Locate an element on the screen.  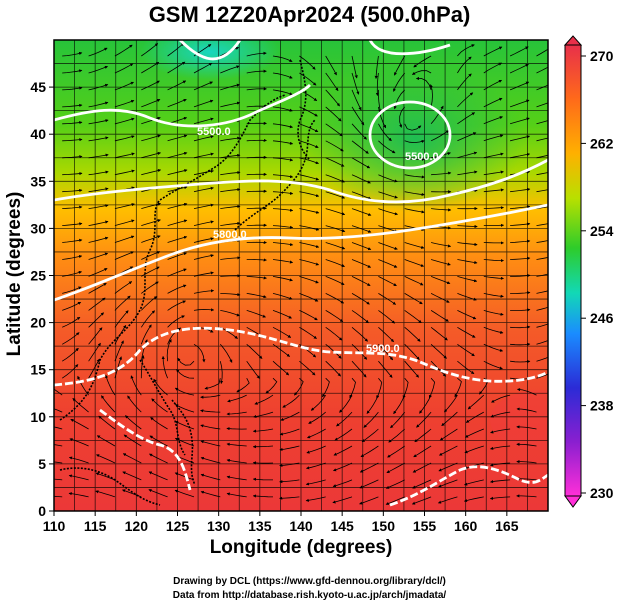
colorbar-tick-label: 246 is located at coordinates (602, 318).